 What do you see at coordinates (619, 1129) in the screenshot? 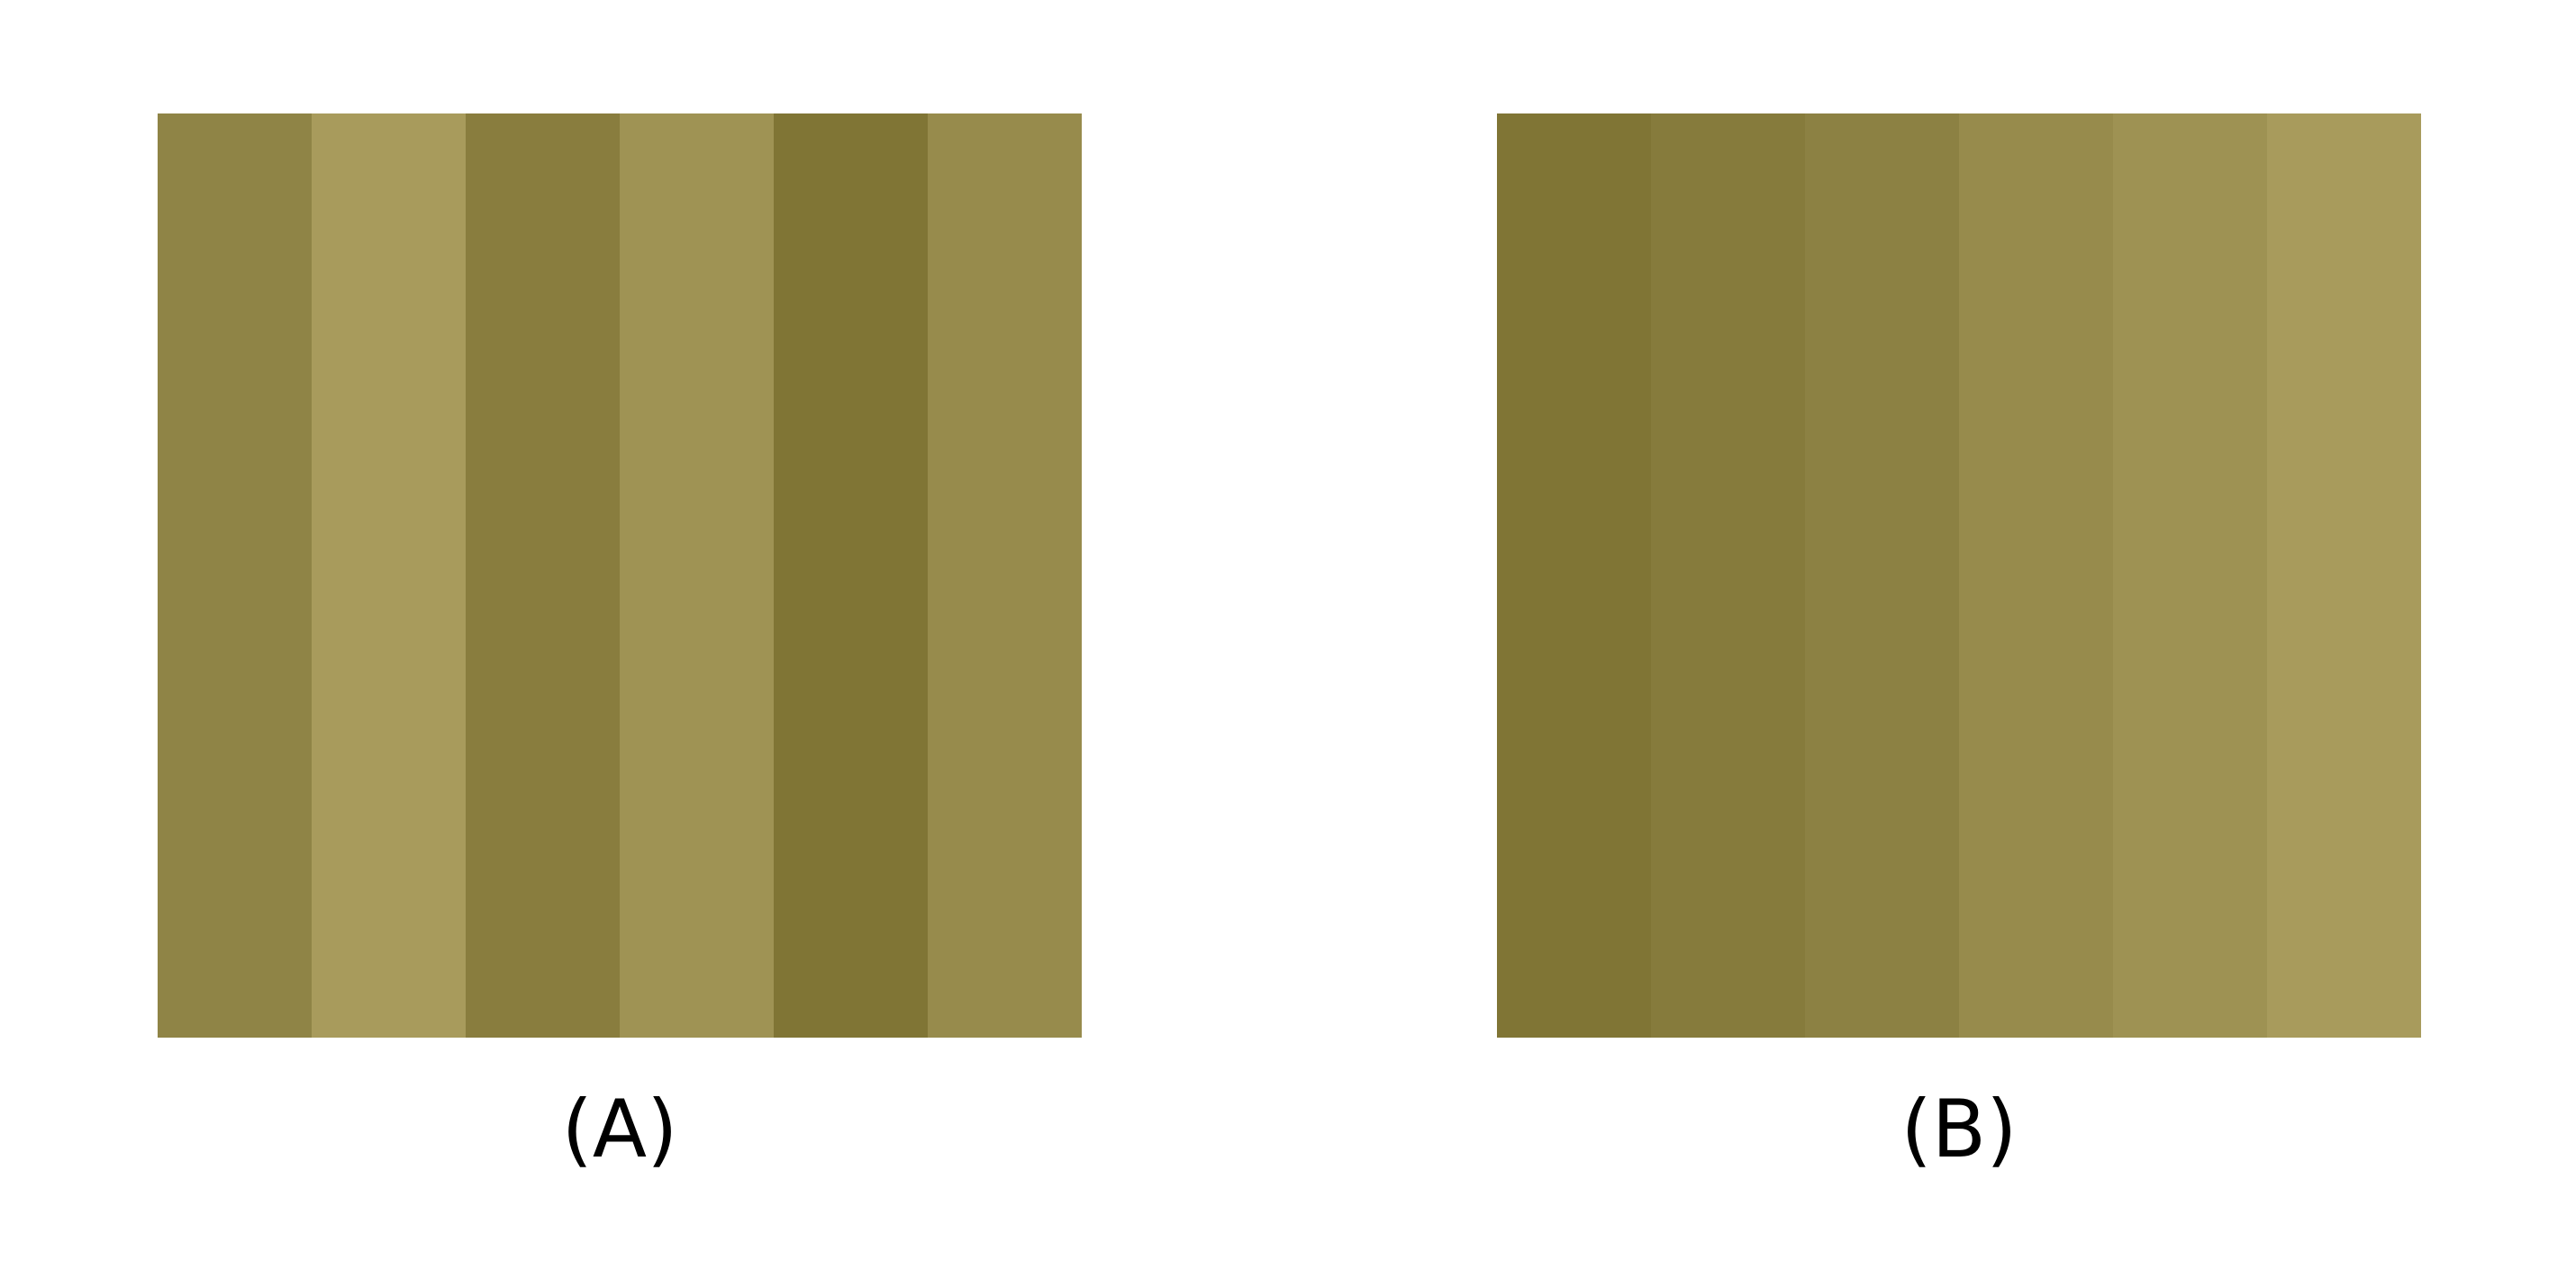
I see `panel-a-label: (A)` at bounding box center [619, 1129].